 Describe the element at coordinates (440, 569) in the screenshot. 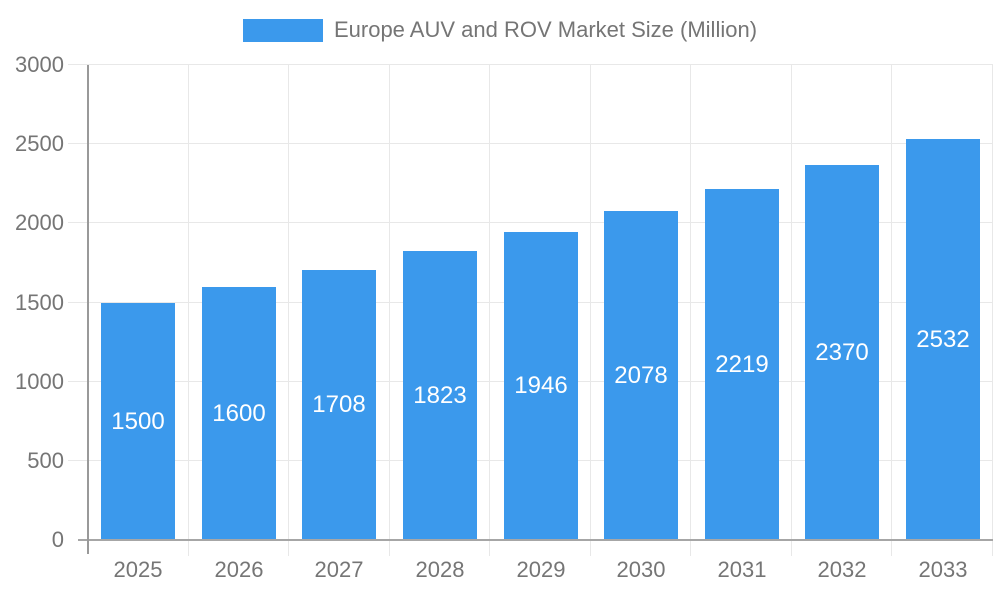

I see `x-tick-label: 2028` at that location.